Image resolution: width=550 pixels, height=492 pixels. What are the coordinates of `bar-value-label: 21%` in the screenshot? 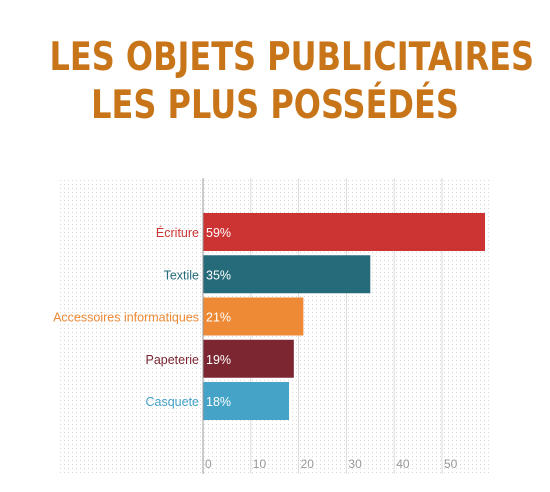 It's located at (218, 318).